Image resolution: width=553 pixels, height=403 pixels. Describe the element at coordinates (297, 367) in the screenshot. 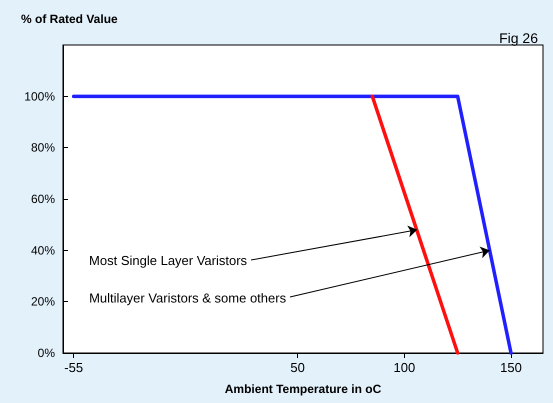

I see `x-tick-label: 50` at that location.